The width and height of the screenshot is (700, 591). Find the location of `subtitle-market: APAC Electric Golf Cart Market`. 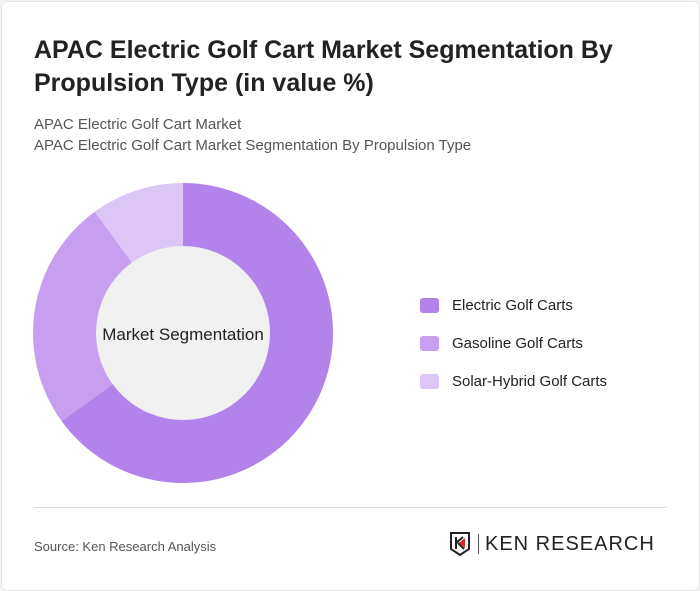

subtitle-market: APAC Electric Golf Cart Market is located at coordinates (138, 124).